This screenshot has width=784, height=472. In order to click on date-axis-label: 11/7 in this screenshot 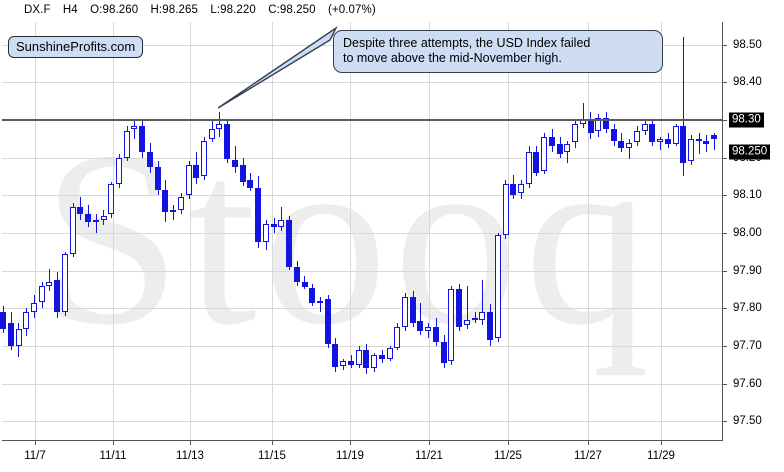, I will do `click(35, 456)`.